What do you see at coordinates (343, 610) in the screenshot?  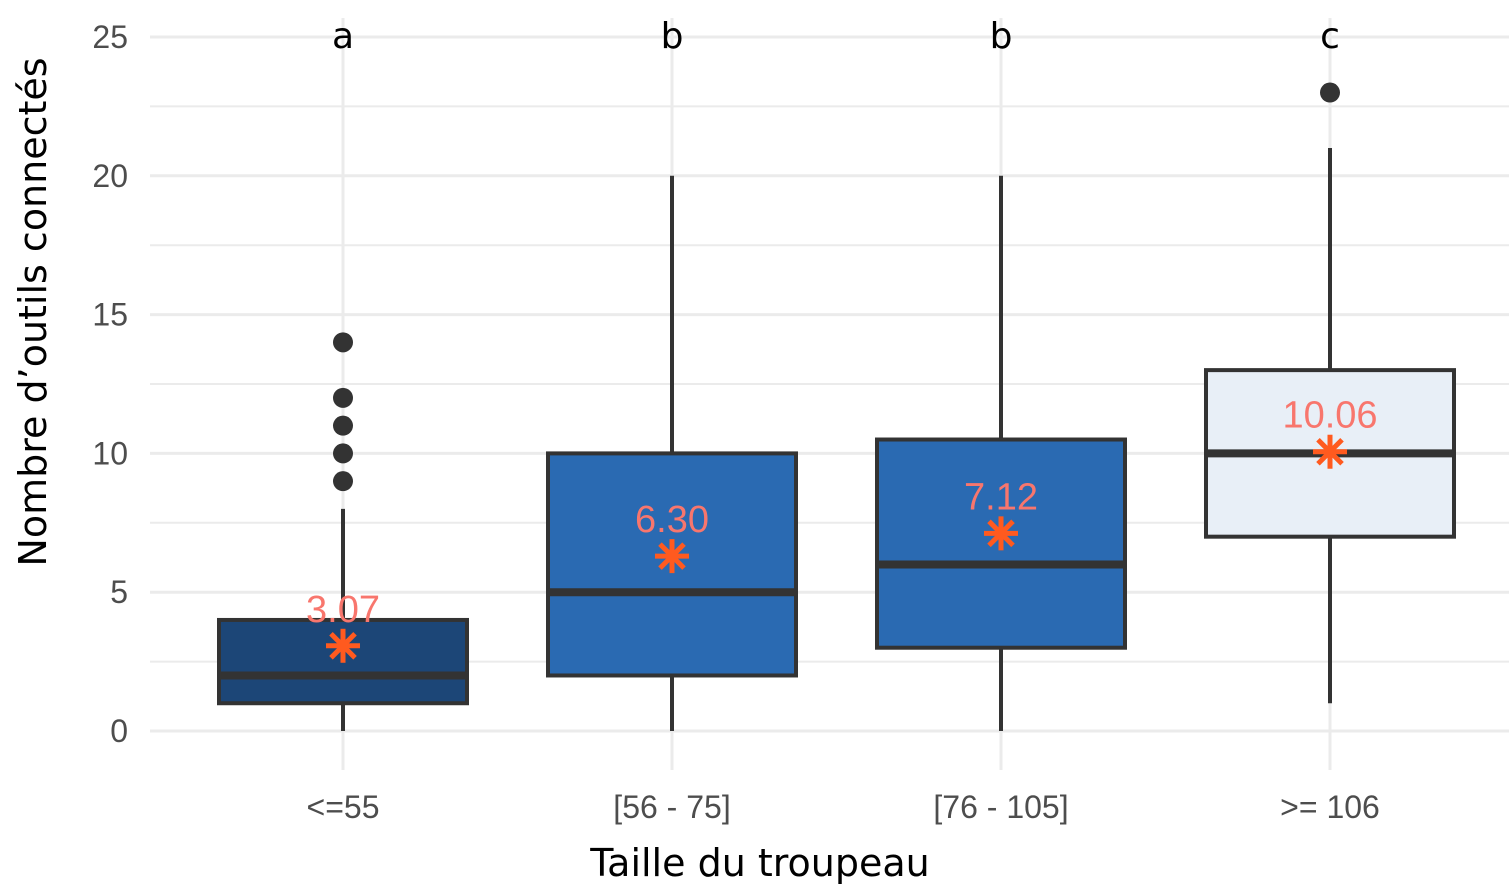 I see `mean-label: 3.07` at bounding box center [343, 610].